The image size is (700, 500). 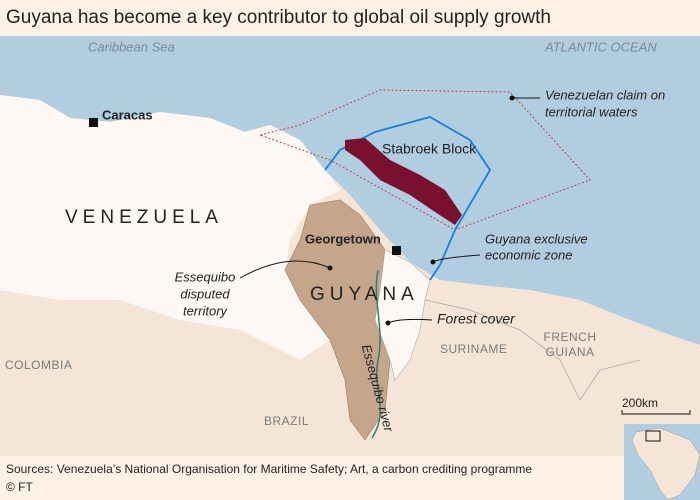 I want to click on georgetown-marker, so click(x=396, y=250).